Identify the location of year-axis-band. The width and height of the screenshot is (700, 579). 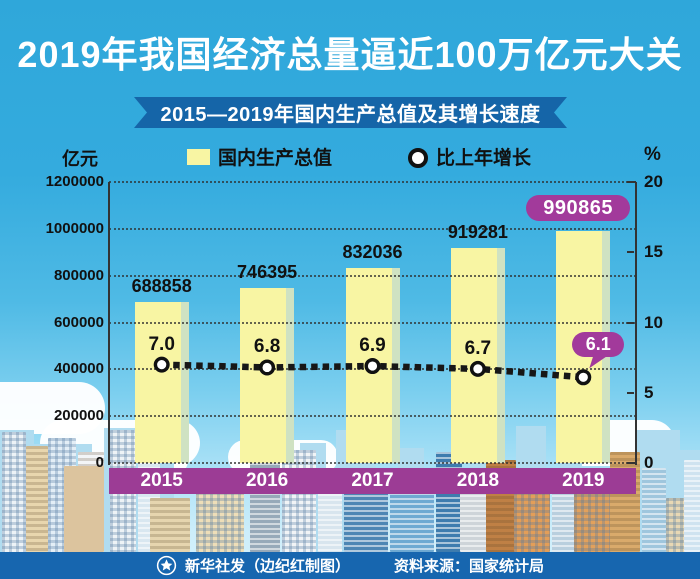
(372, 481).